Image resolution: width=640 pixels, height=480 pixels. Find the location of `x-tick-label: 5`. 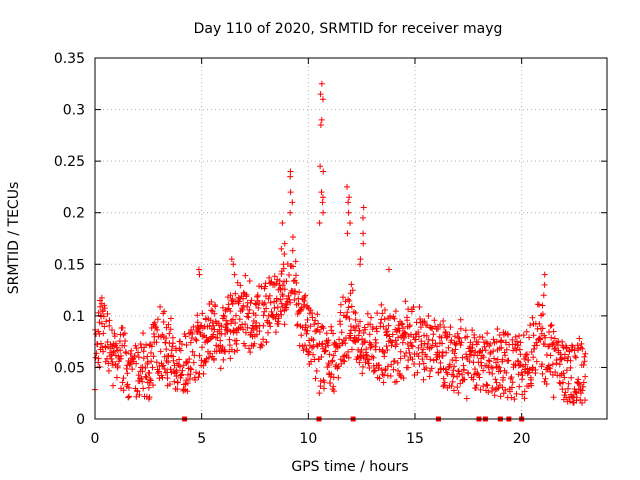

x-tick-label: 5 is located at coordinates (201, 439).